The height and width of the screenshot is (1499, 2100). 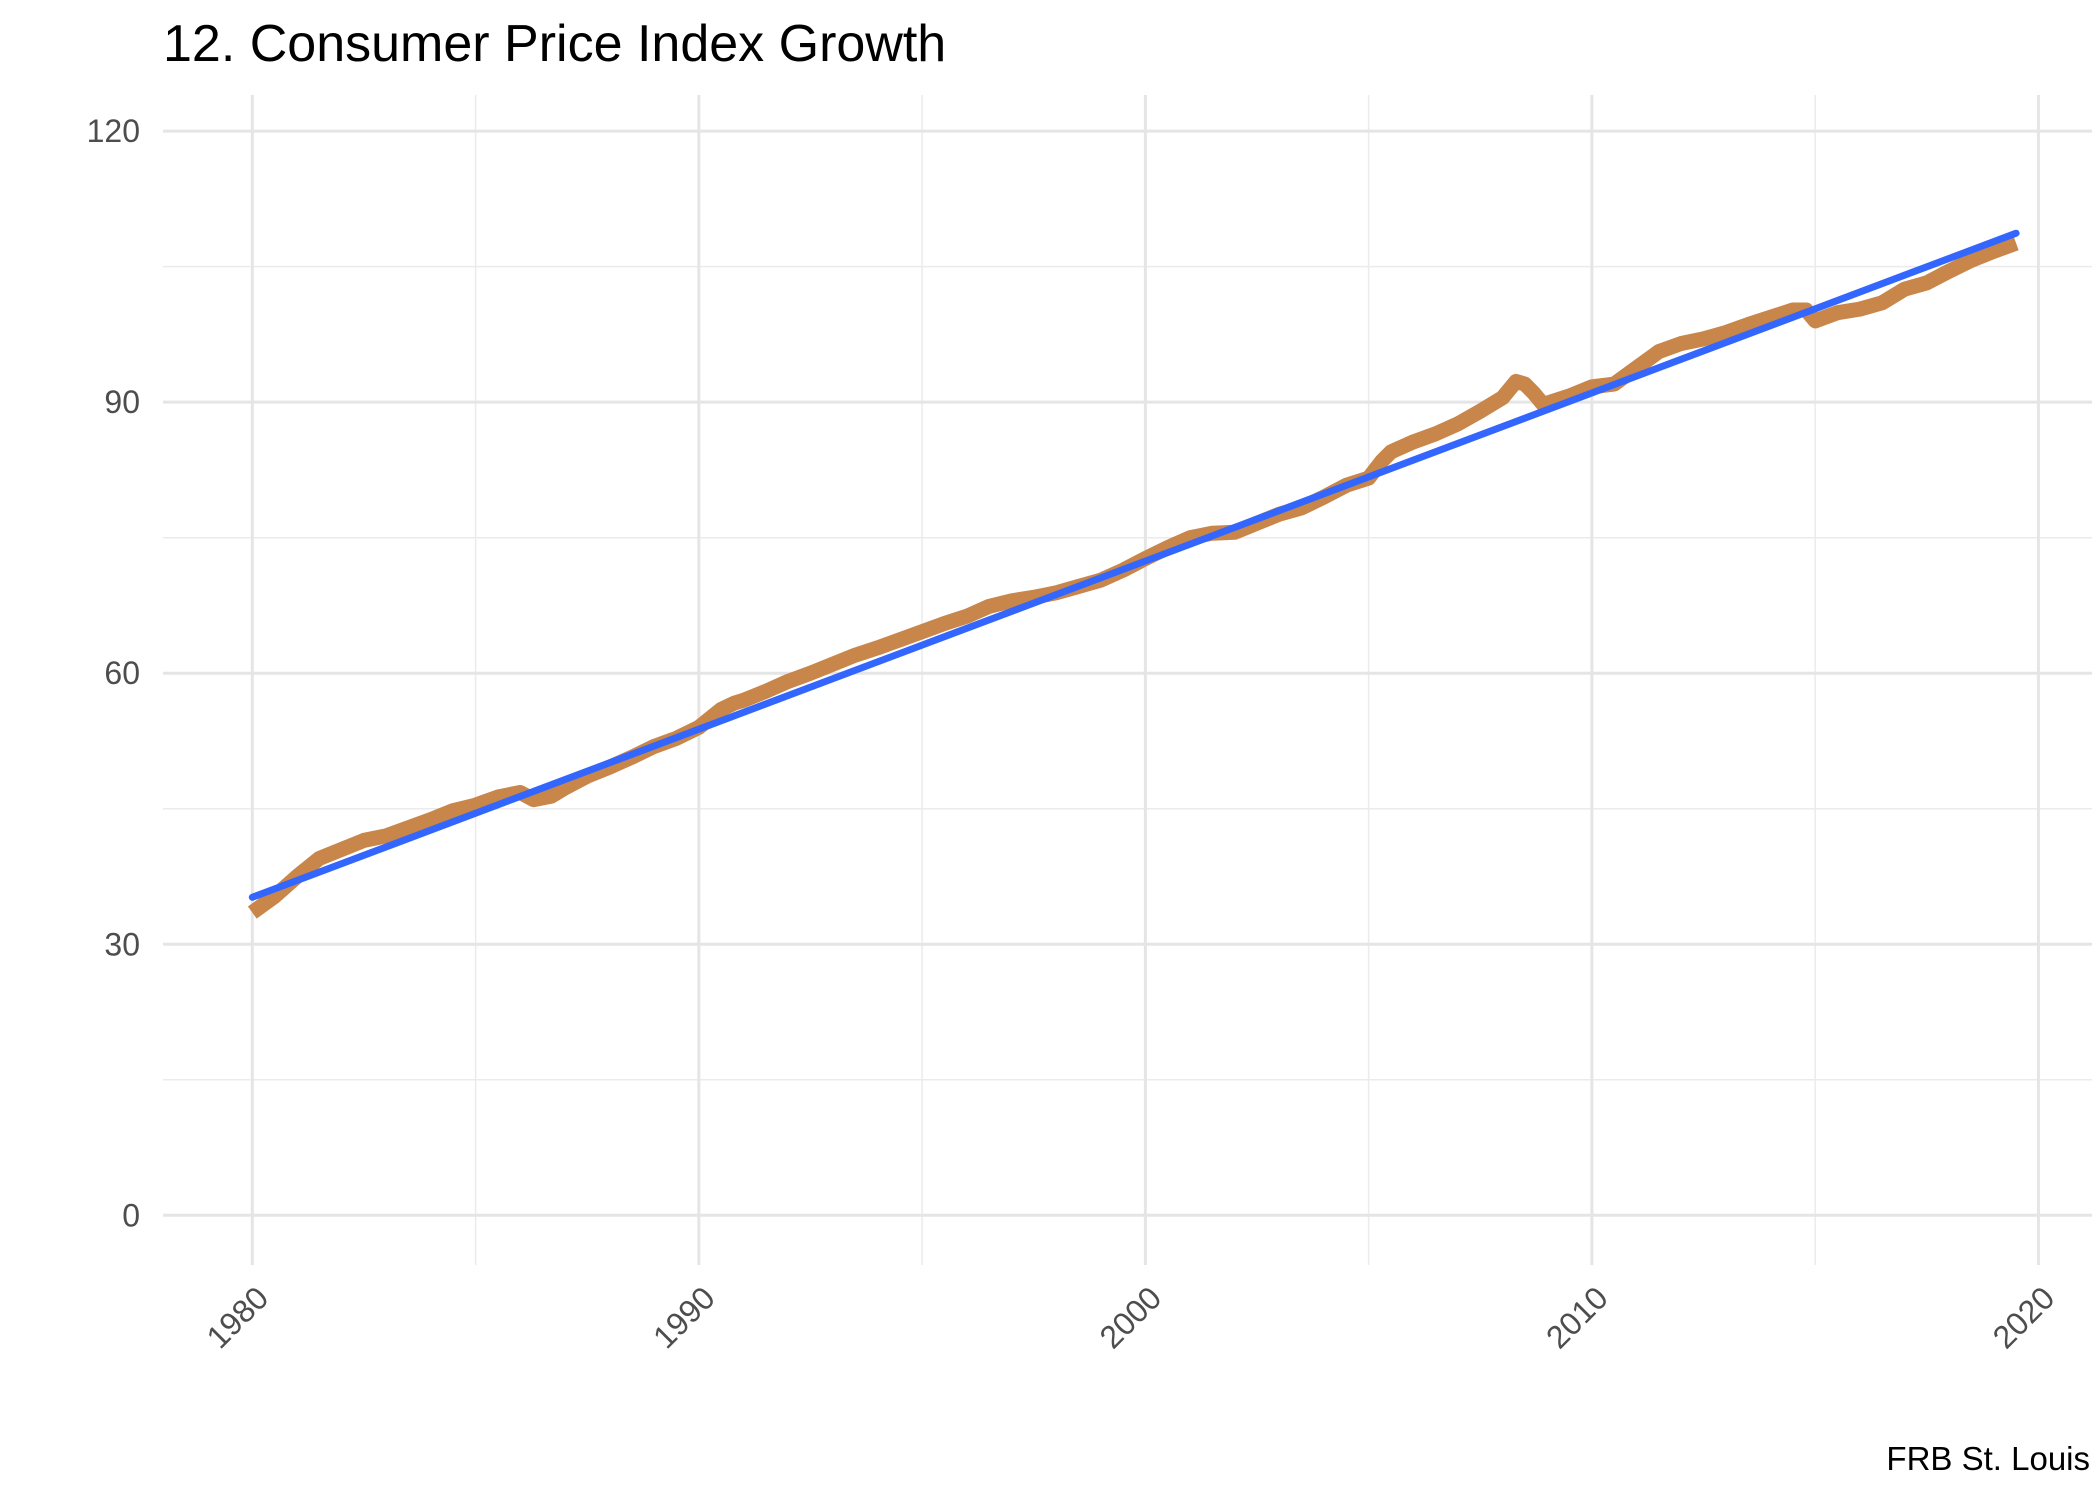 I want to click on y-tick-label: 60, so click(x=122, y=673).